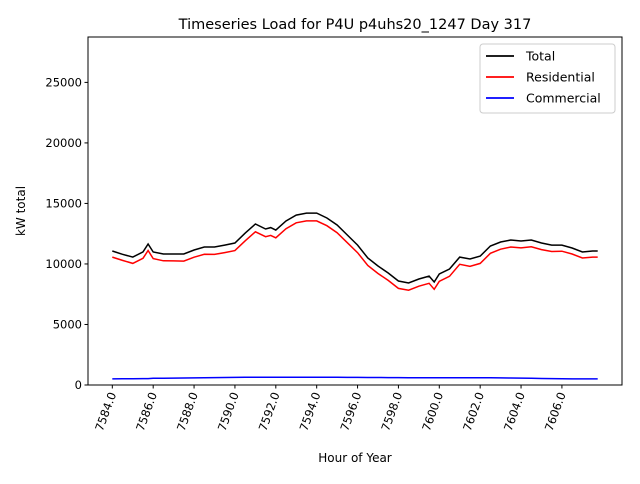 The width and height of the screenshot is (640, 484). Describe the element at coordinates (355, 378) in the screenshot. I see `series-line-commercial` at that location.